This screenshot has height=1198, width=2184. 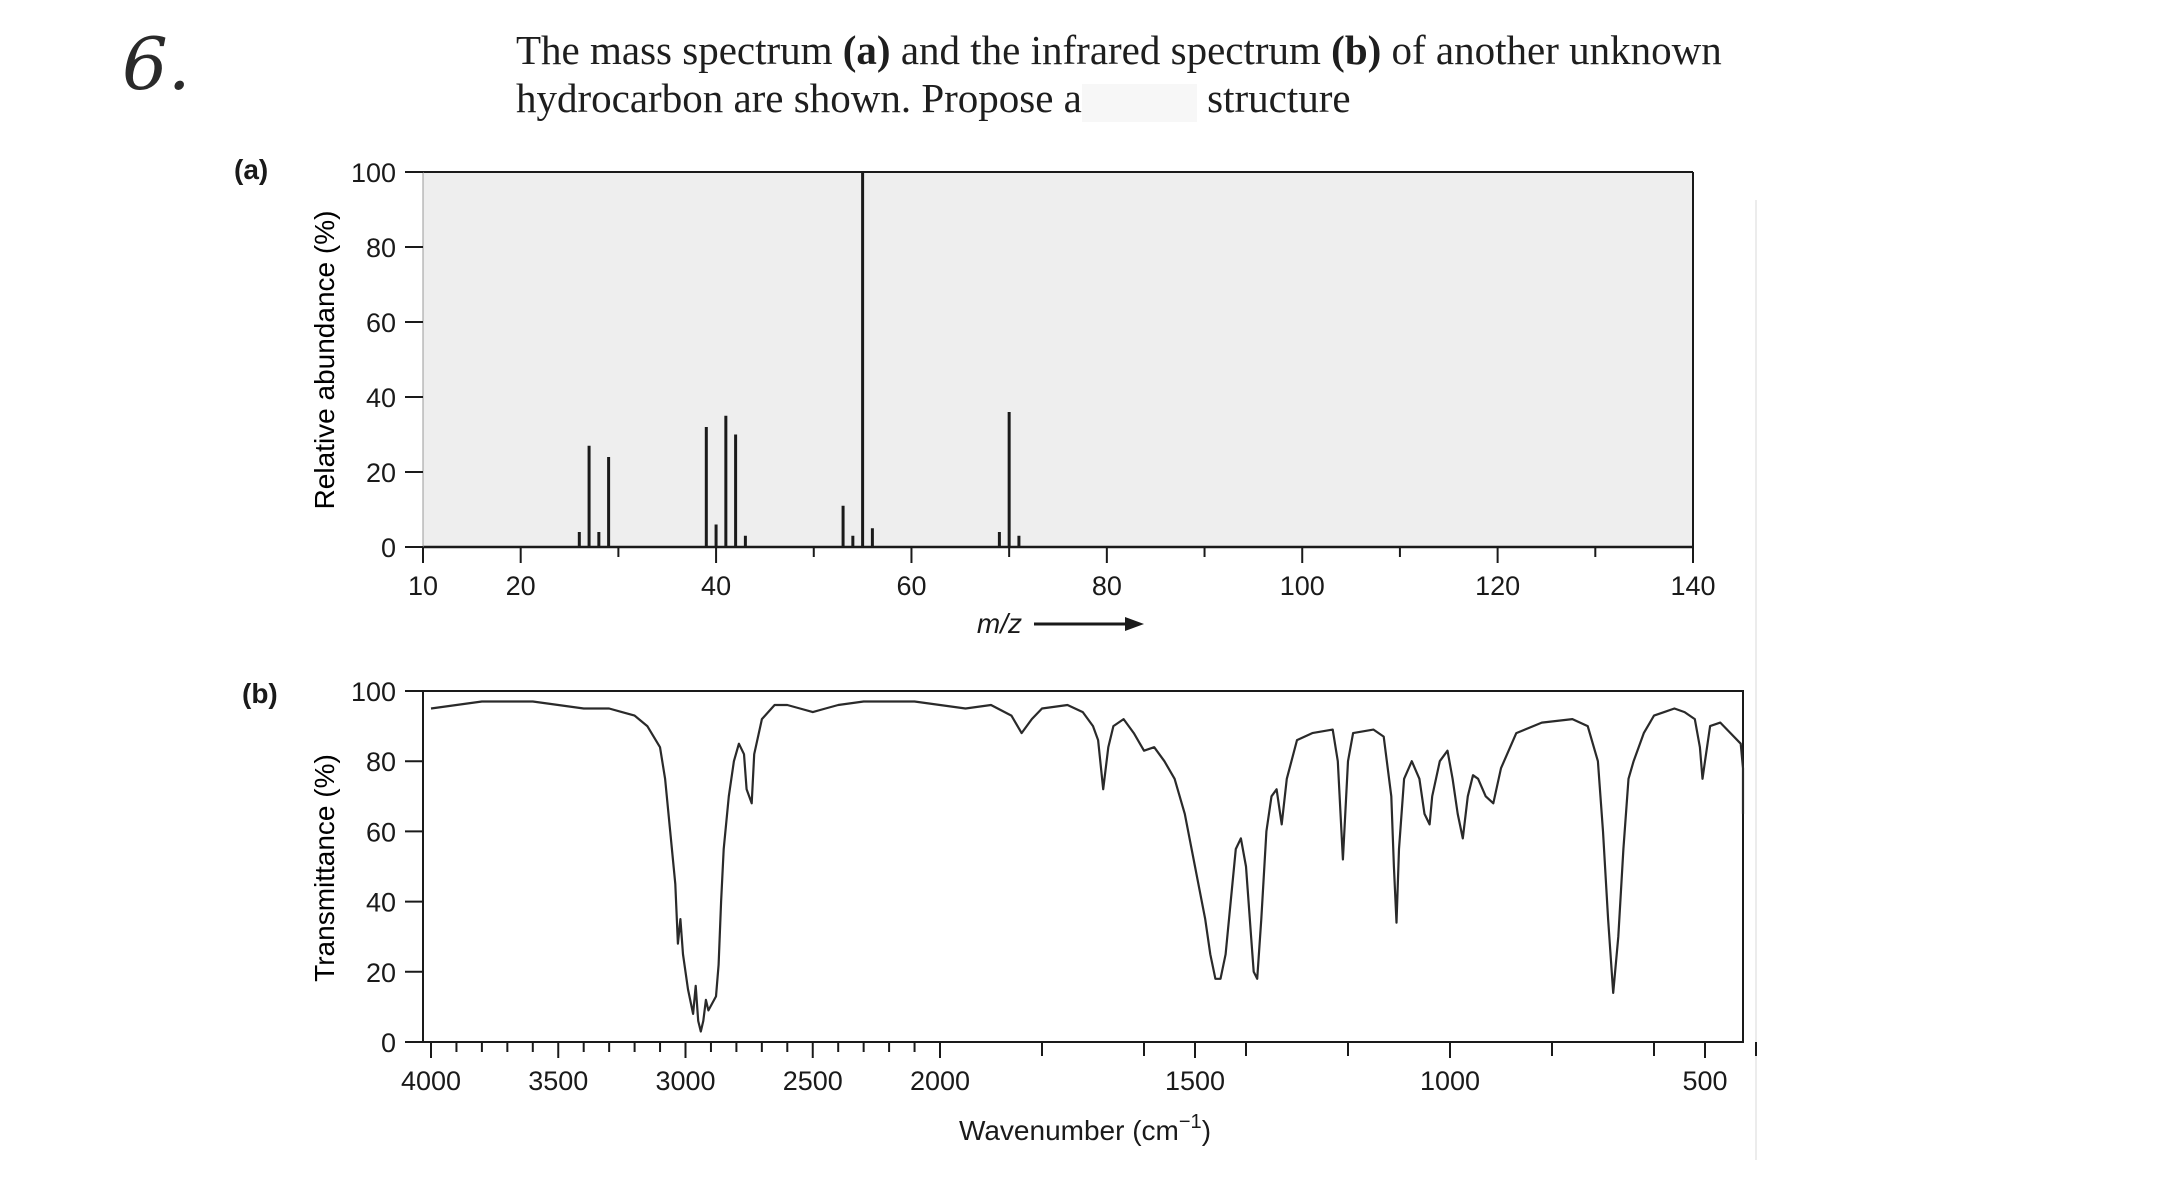 I want to click on ms-y-tick-label: 40, so click(x=381, y=398).